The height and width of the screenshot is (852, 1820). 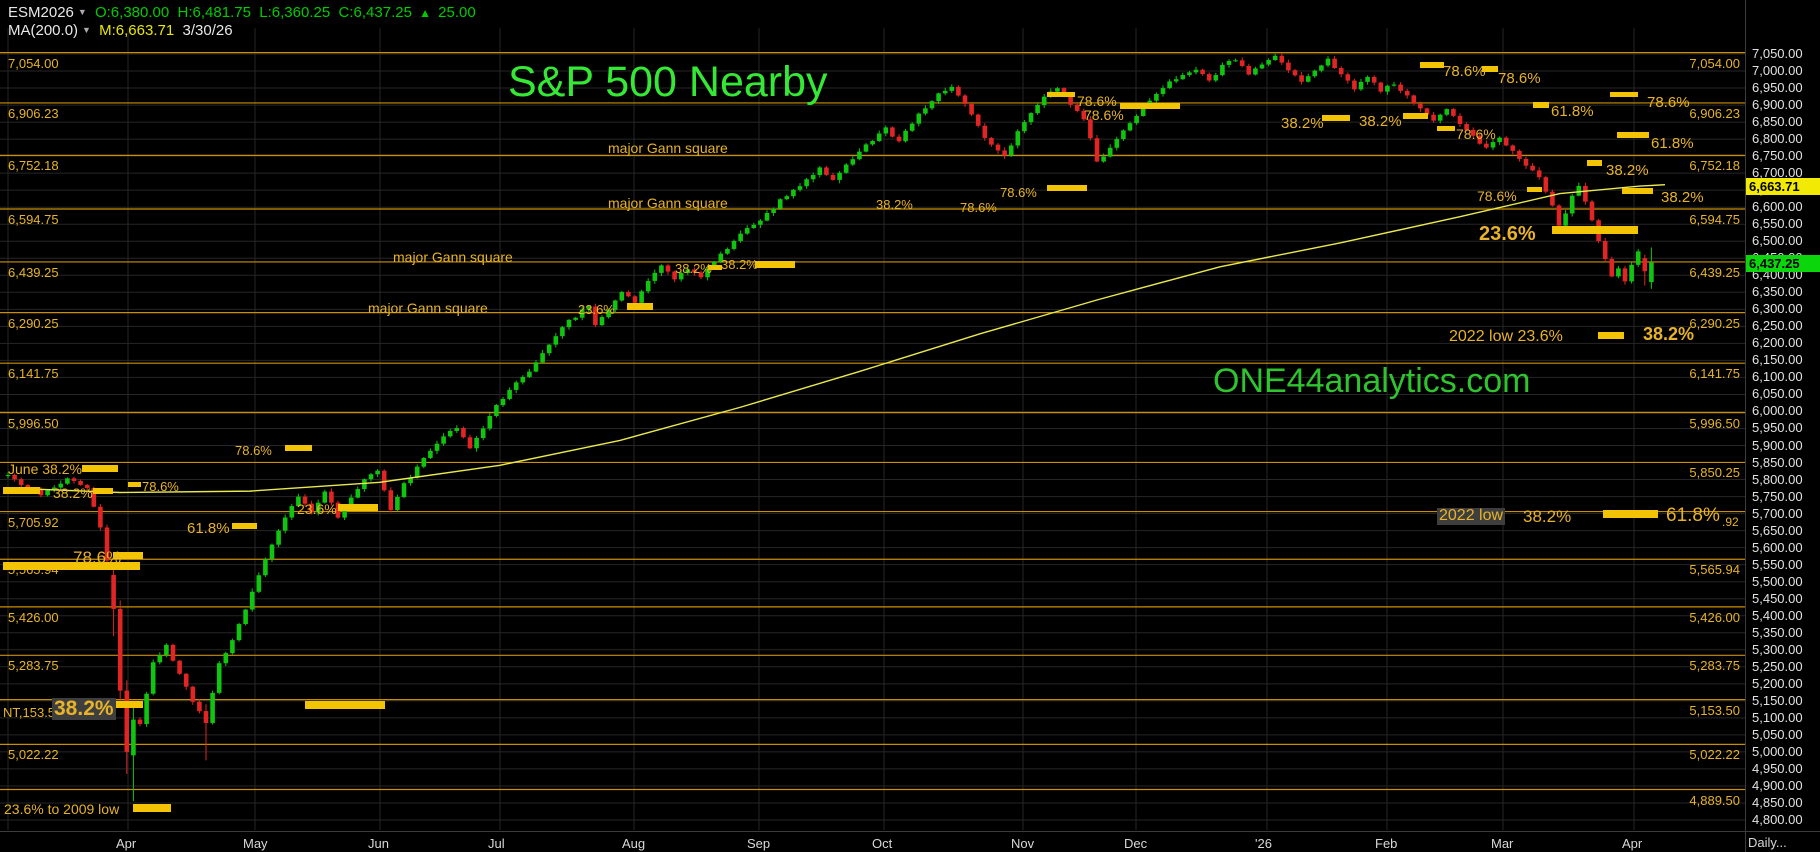 I want to click on major-gann-square-label: major Gann square, so click(x=453, y=257).